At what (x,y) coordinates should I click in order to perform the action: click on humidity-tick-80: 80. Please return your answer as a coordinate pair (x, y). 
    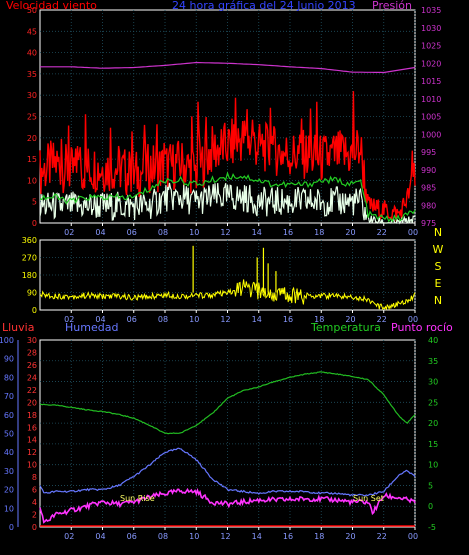
    Looking at the image, I should click on (9, 377).